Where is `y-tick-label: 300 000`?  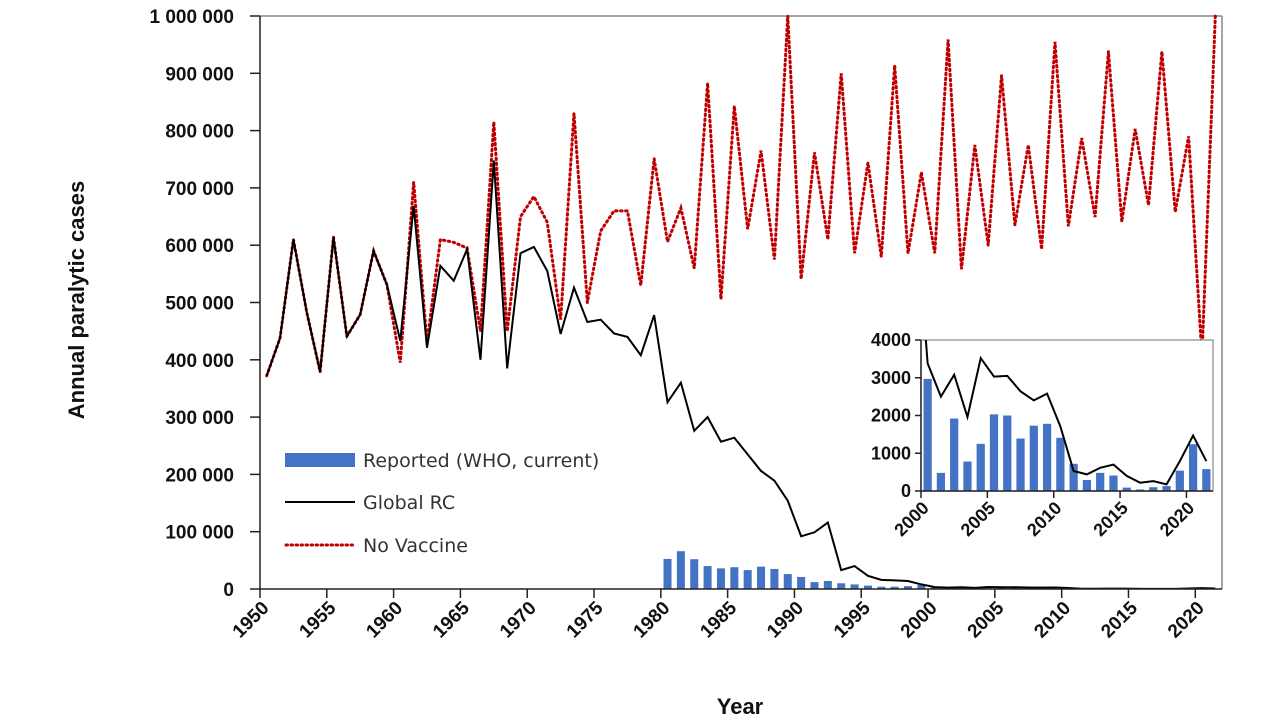
y-tick-label: 300 000 is located at coordinates (199, 418).